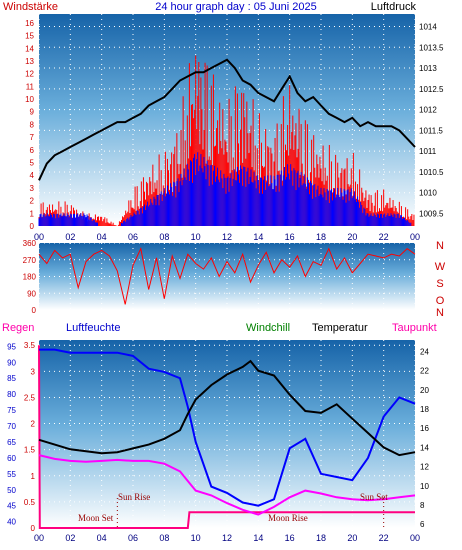 The height and width of the screenshot is (550, 462). Describe the element at coordinates (340, 328) in the screenshot. I see `legend-temperatur: Temperatur` at that location.